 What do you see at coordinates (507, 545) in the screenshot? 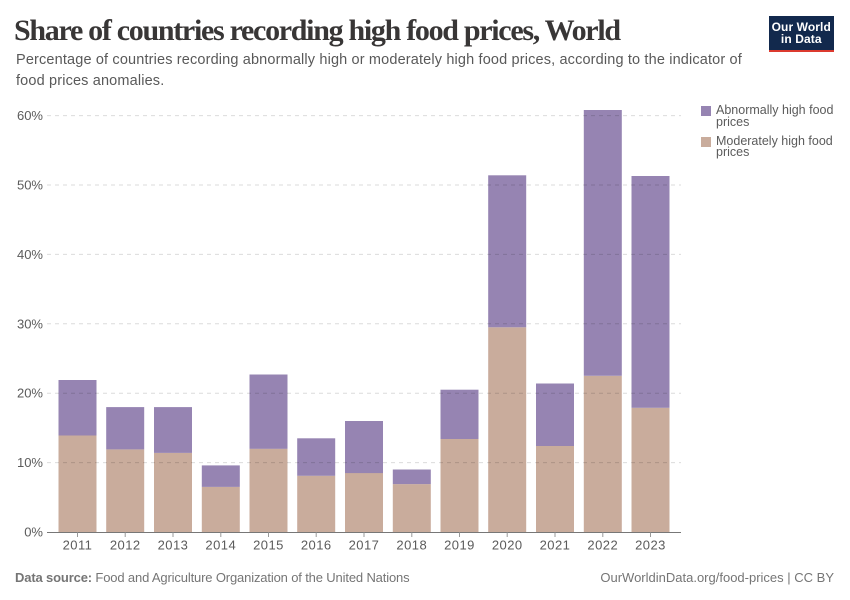
I see `svg-text: 2020` at bounding box center [507, 545].